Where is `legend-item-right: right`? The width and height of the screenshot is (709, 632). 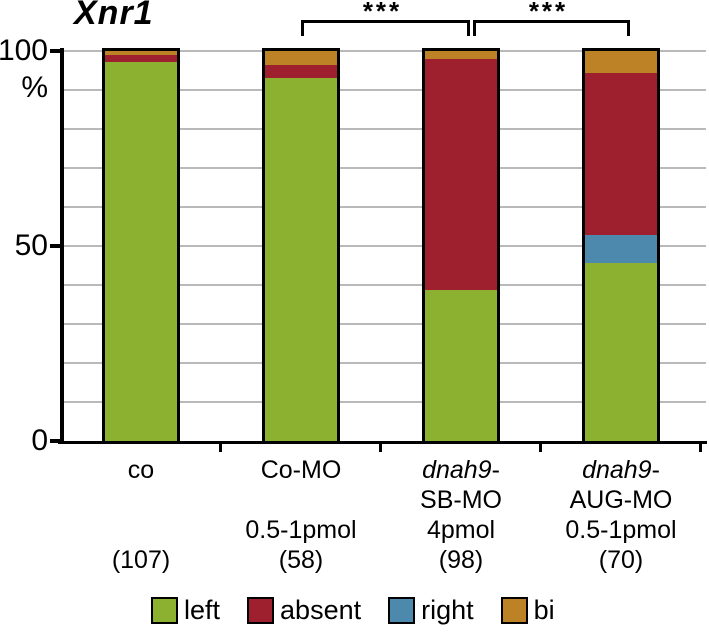
legend-item-right: right is located at coordinates (431, 610).